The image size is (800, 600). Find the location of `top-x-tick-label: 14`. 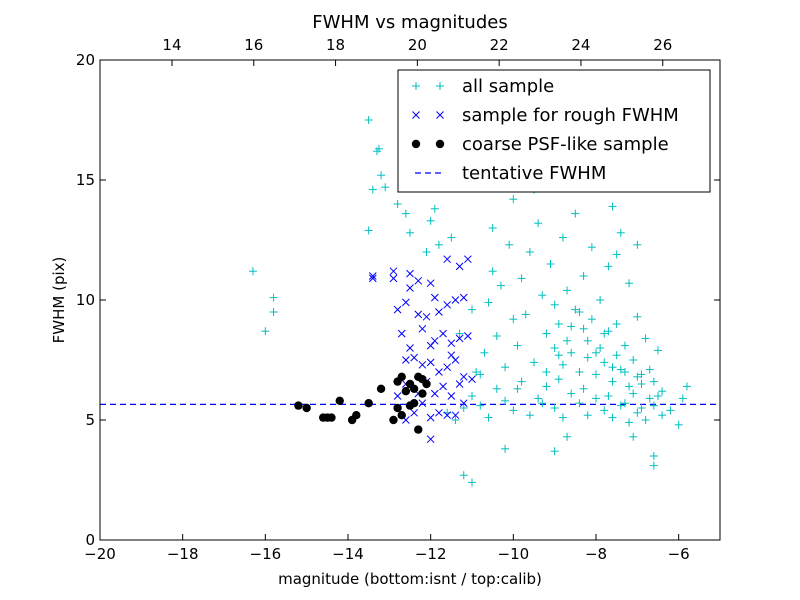

top-x-tick-label: 14 is located at coordinates (171, 45).